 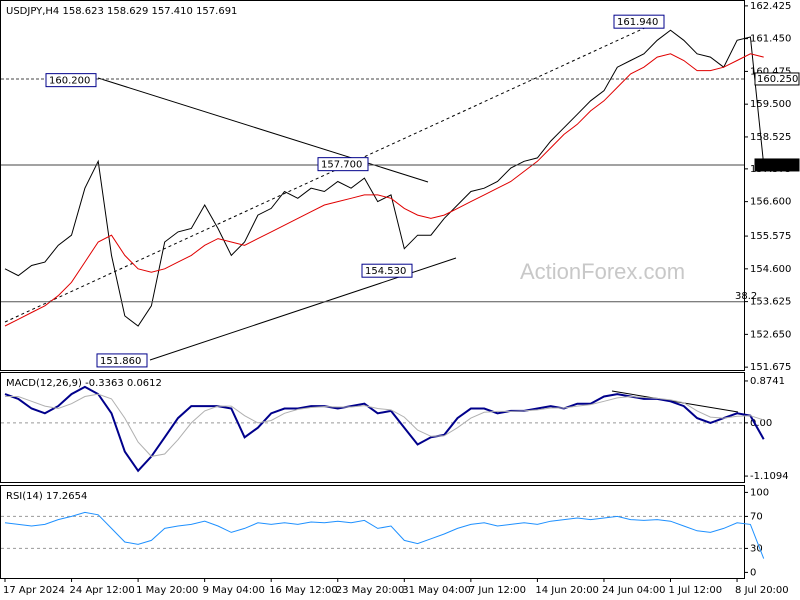 What do you see at coordinates (767, 381) in the screenshot?
I see `y-tick-label: 0.8741` at bounding box center [767, 381].